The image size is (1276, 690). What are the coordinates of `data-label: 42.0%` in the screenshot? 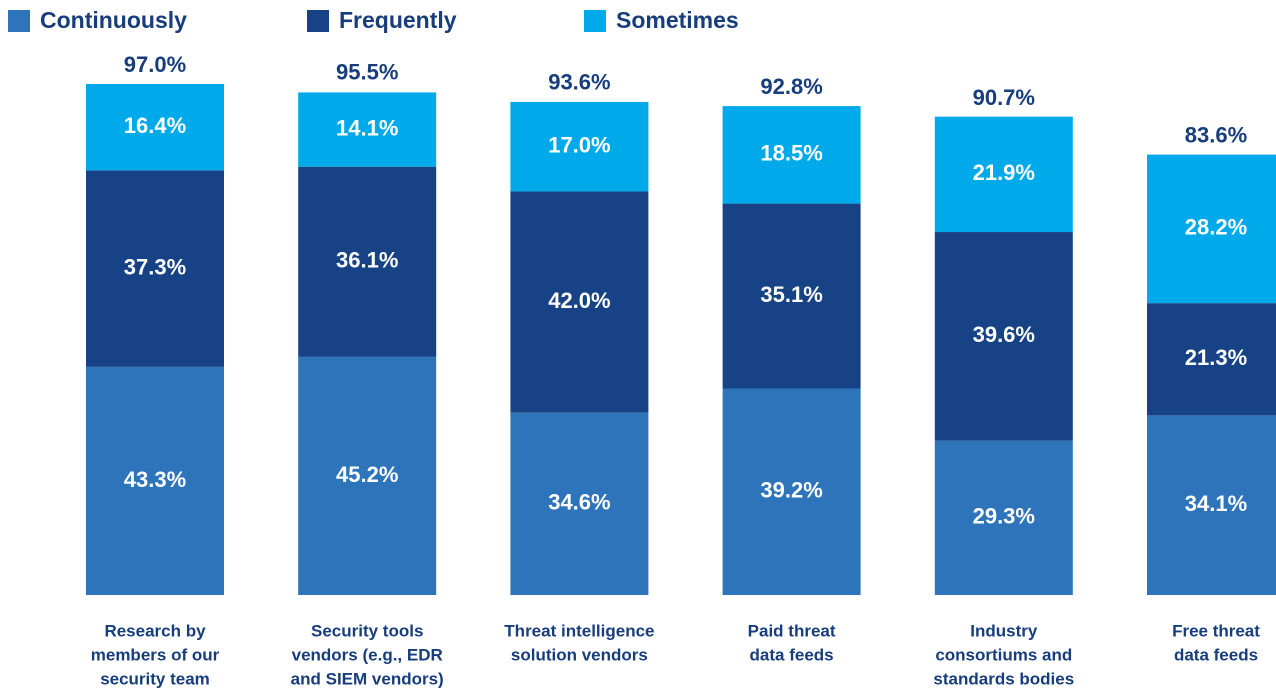 It's located at (579, 300).